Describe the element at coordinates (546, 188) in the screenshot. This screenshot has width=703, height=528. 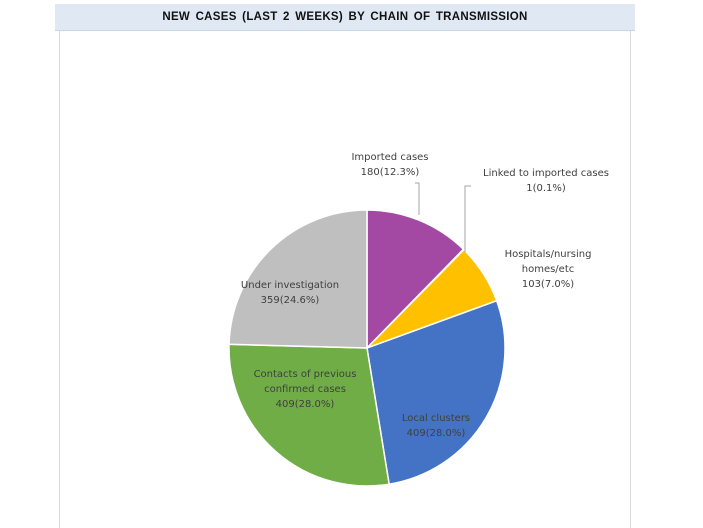
I see `data-label-value: 1(0.1%)` at that location.